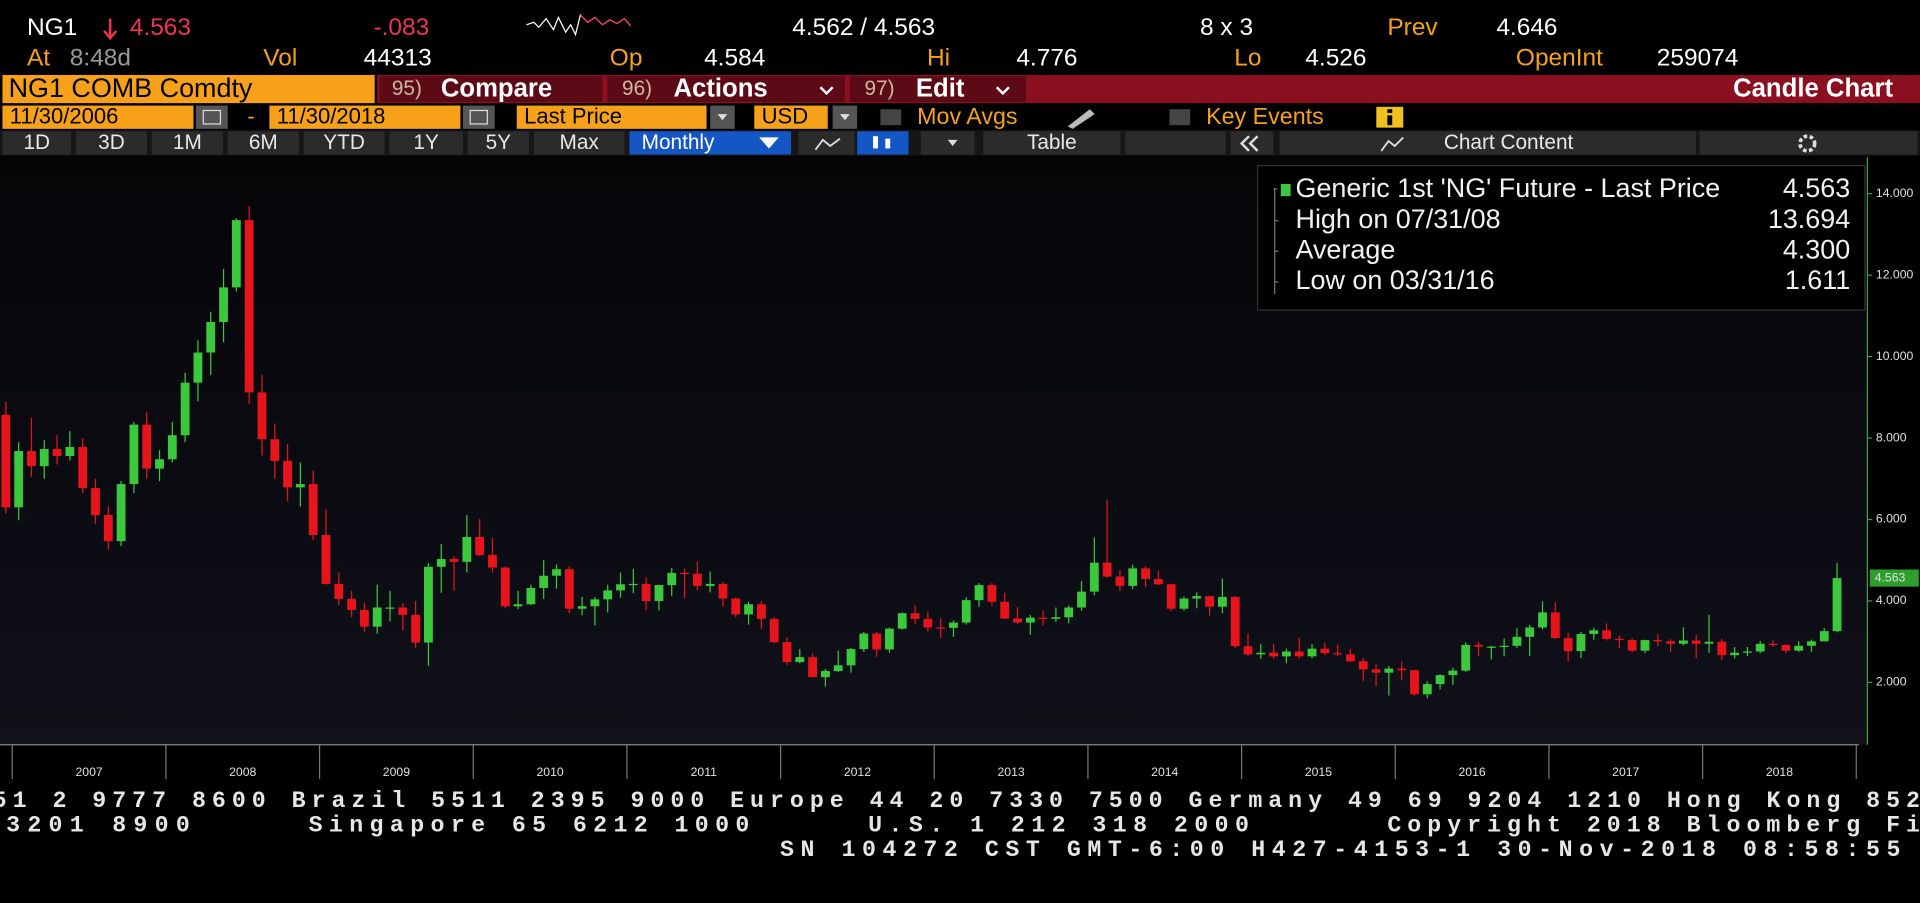 This screenshot has height=903, width=1920. I want to click on bid-ask-size: 8 x 3, so click(1226, 27).